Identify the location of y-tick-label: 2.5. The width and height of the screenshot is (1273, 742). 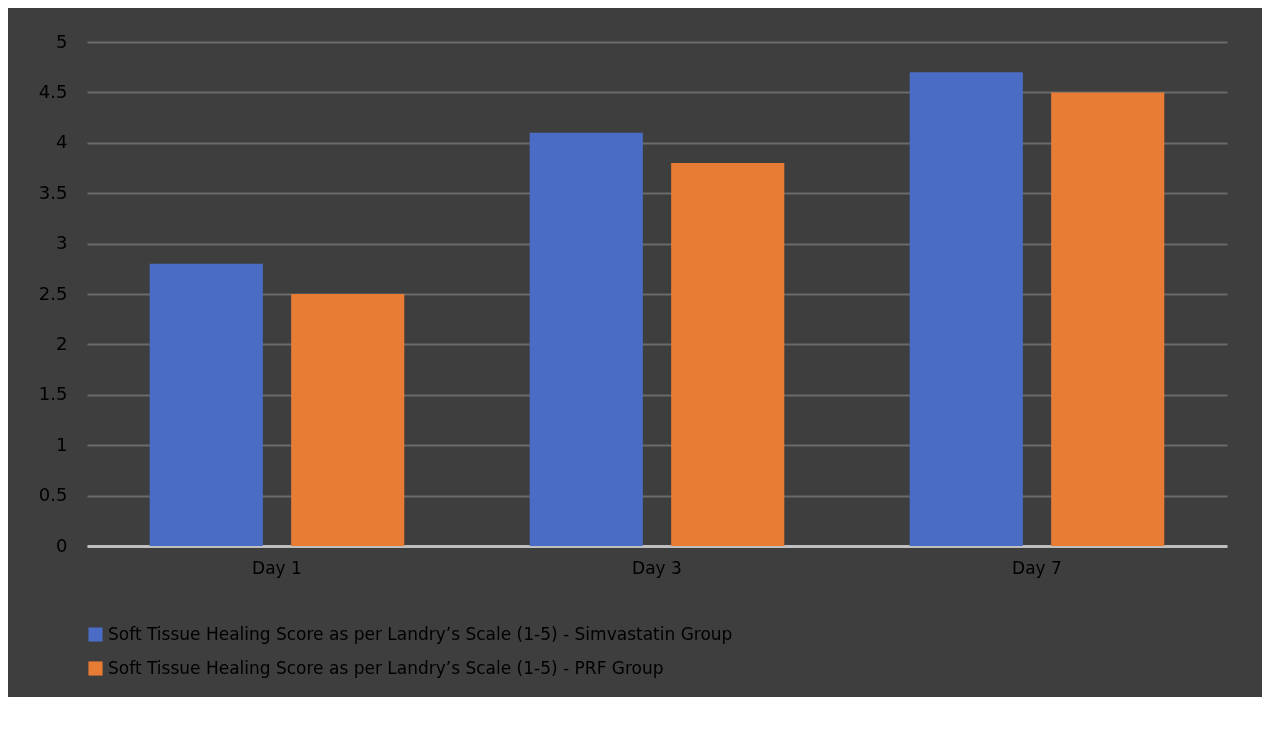
(53, 293).